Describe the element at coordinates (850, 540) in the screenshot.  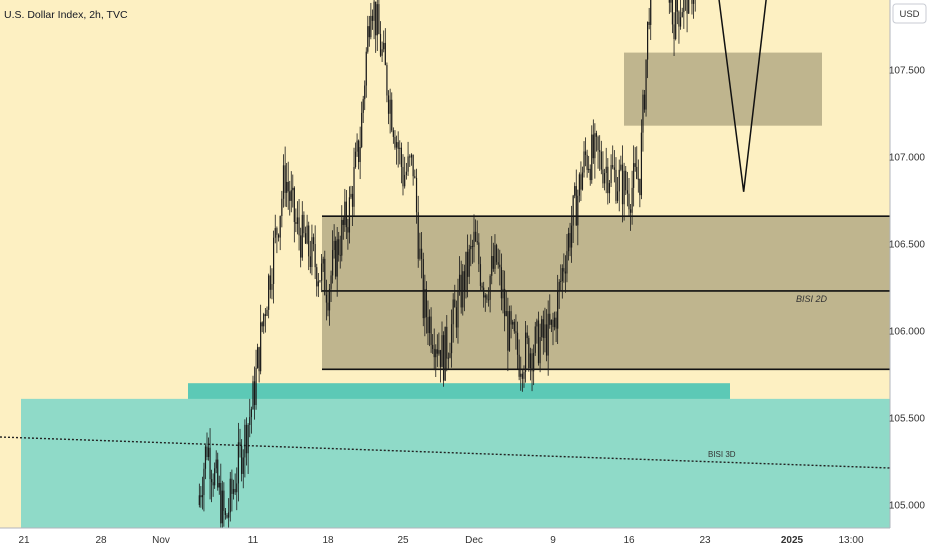
I see `x-tick-label: 13:00` at that location.